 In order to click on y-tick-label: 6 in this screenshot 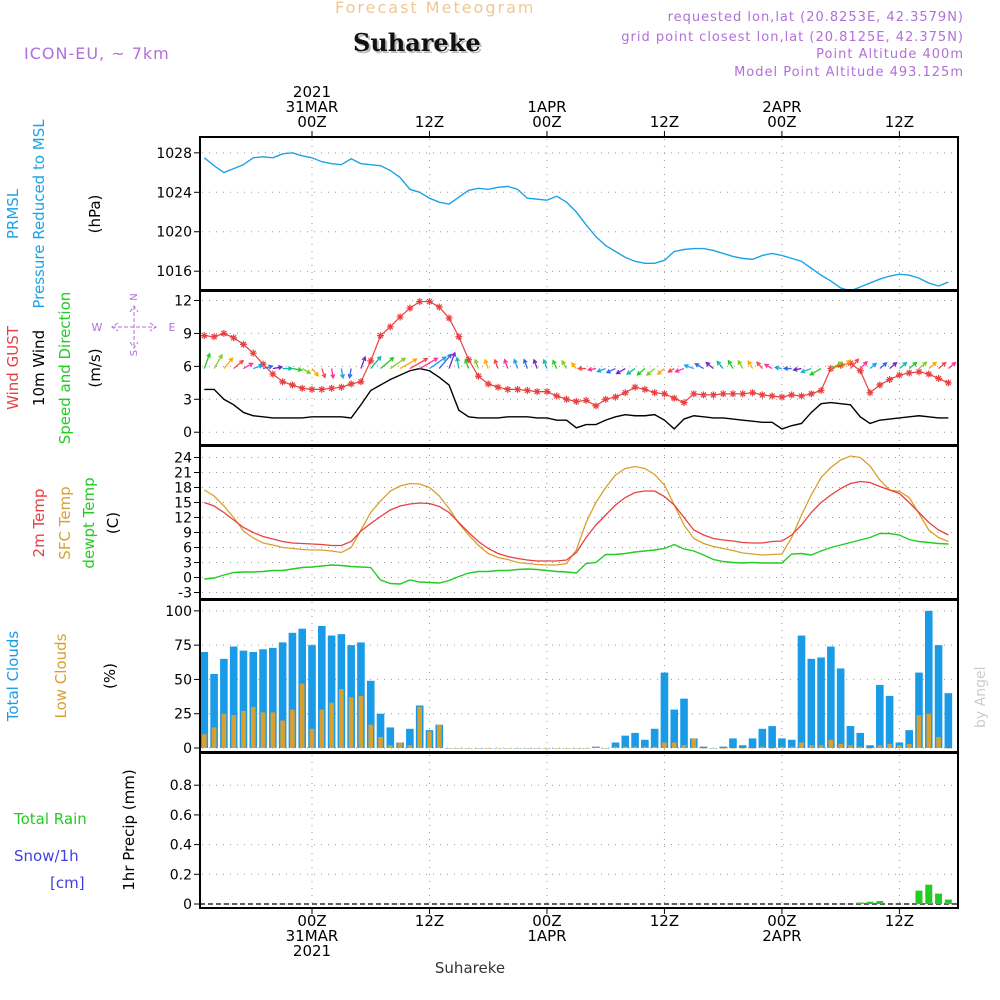, I will do `click(187, 549)`.